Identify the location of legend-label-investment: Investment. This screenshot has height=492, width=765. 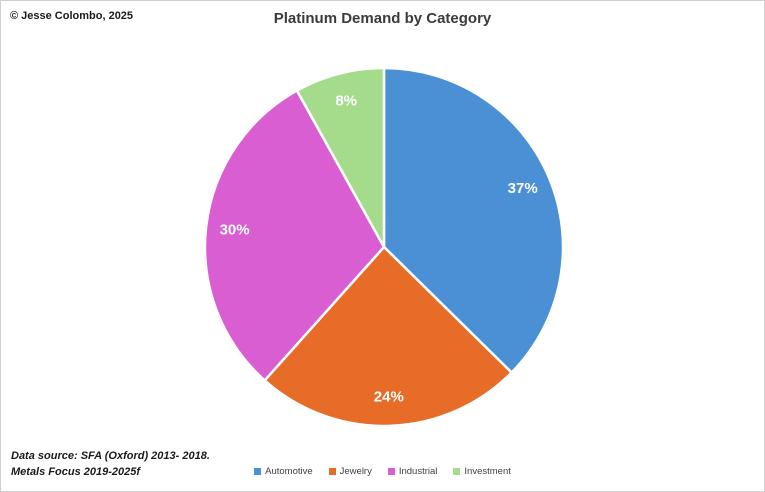
(487, 471).